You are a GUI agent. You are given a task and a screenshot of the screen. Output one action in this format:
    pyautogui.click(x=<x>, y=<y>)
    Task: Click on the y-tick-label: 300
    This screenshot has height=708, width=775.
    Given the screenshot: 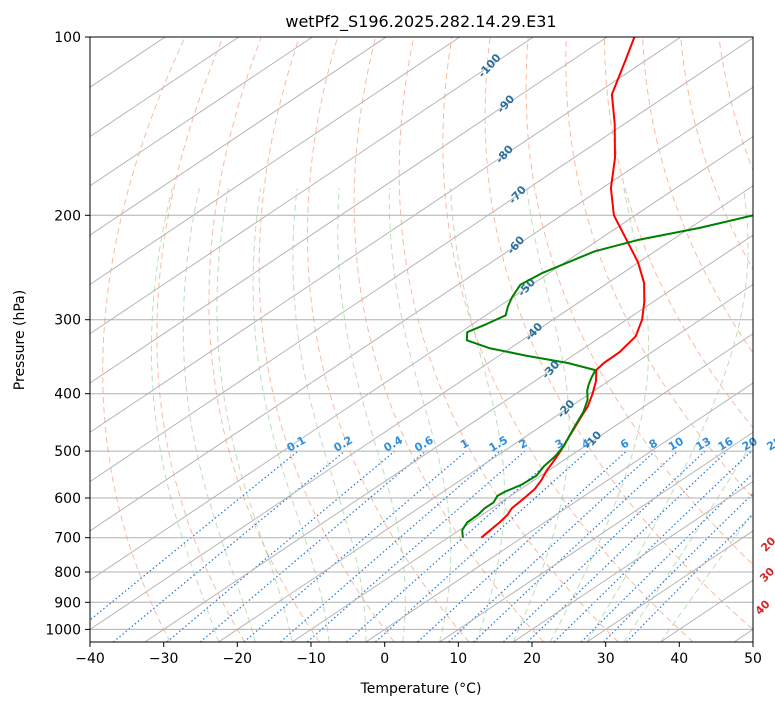 What is the action you would take?
    pyautogui.click(x=67, y=321)
    